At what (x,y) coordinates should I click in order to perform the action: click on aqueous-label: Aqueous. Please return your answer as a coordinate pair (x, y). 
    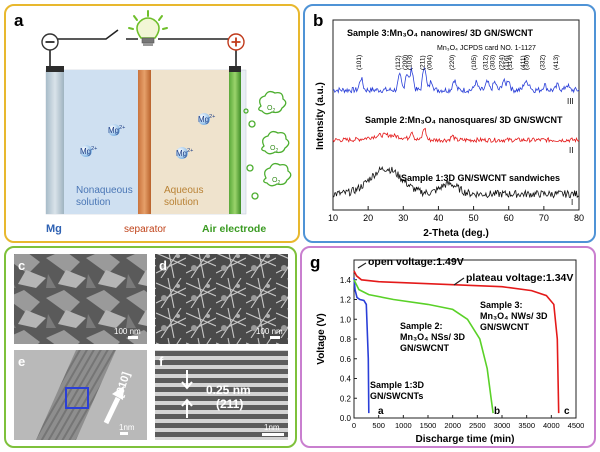
    Looking at the image, I should click on (183, 190).